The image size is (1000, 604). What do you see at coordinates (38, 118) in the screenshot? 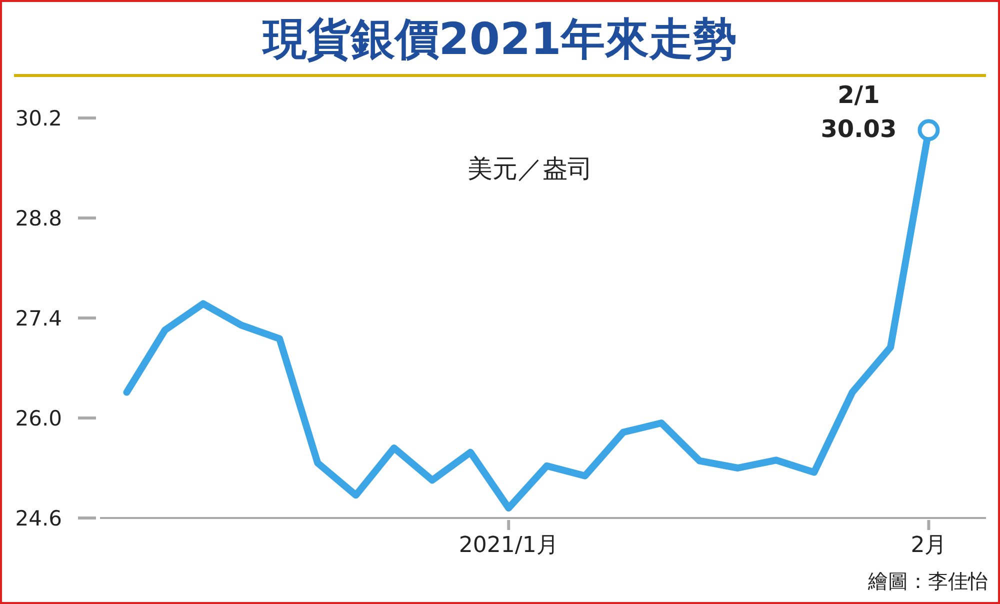
I see `y-tick-label: 30.2` at bounding box center [38, 118].